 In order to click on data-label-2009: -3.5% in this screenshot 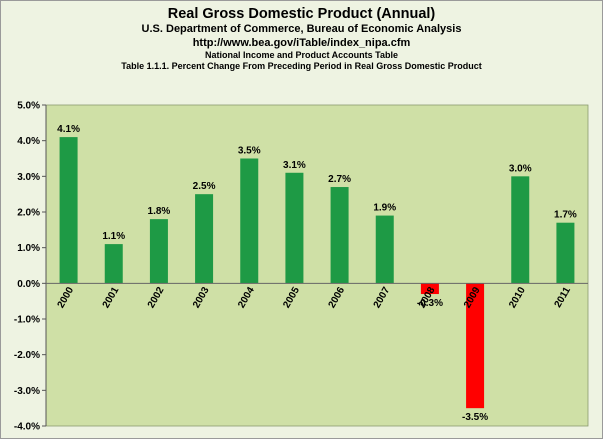, I will do `click(475, 417)`.